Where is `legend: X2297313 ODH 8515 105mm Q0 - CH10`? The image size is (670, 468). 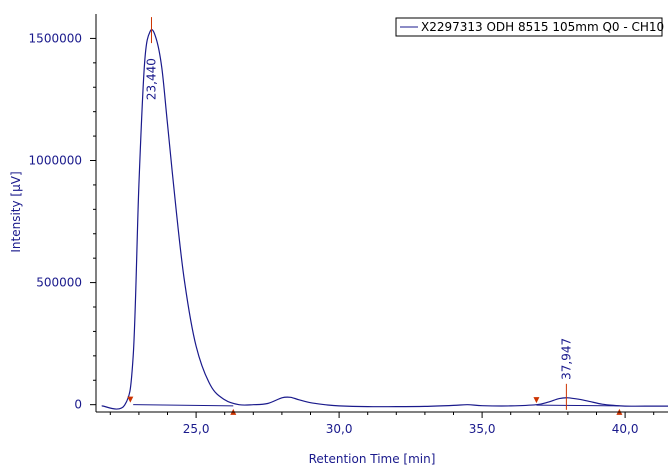
legend: X2297313 ODH 8515 105mm Q0 - CH10 is located at coordinates (529, 27).